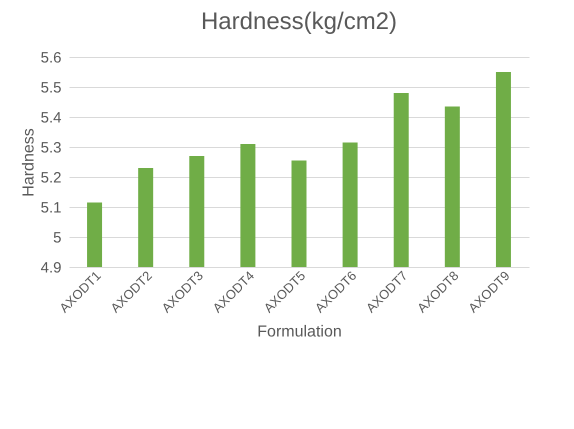 This screenshot has width=574, height=429. What do you see at coordinates (51, 88) in the screenshot?
I see `y-tick-label: 5.5` at bounding box center [51, 88].